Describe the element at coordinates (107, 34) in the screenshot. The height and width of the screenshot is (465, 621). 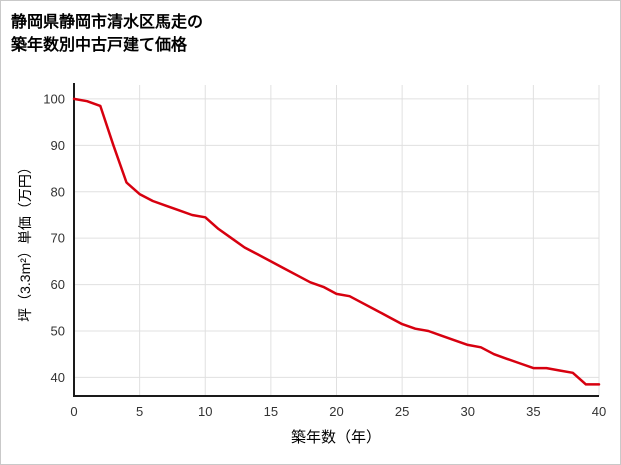
I see `chart-title: 静岡県静岡市清水区馬走の 築年数別中古戸建て価格` at that location.